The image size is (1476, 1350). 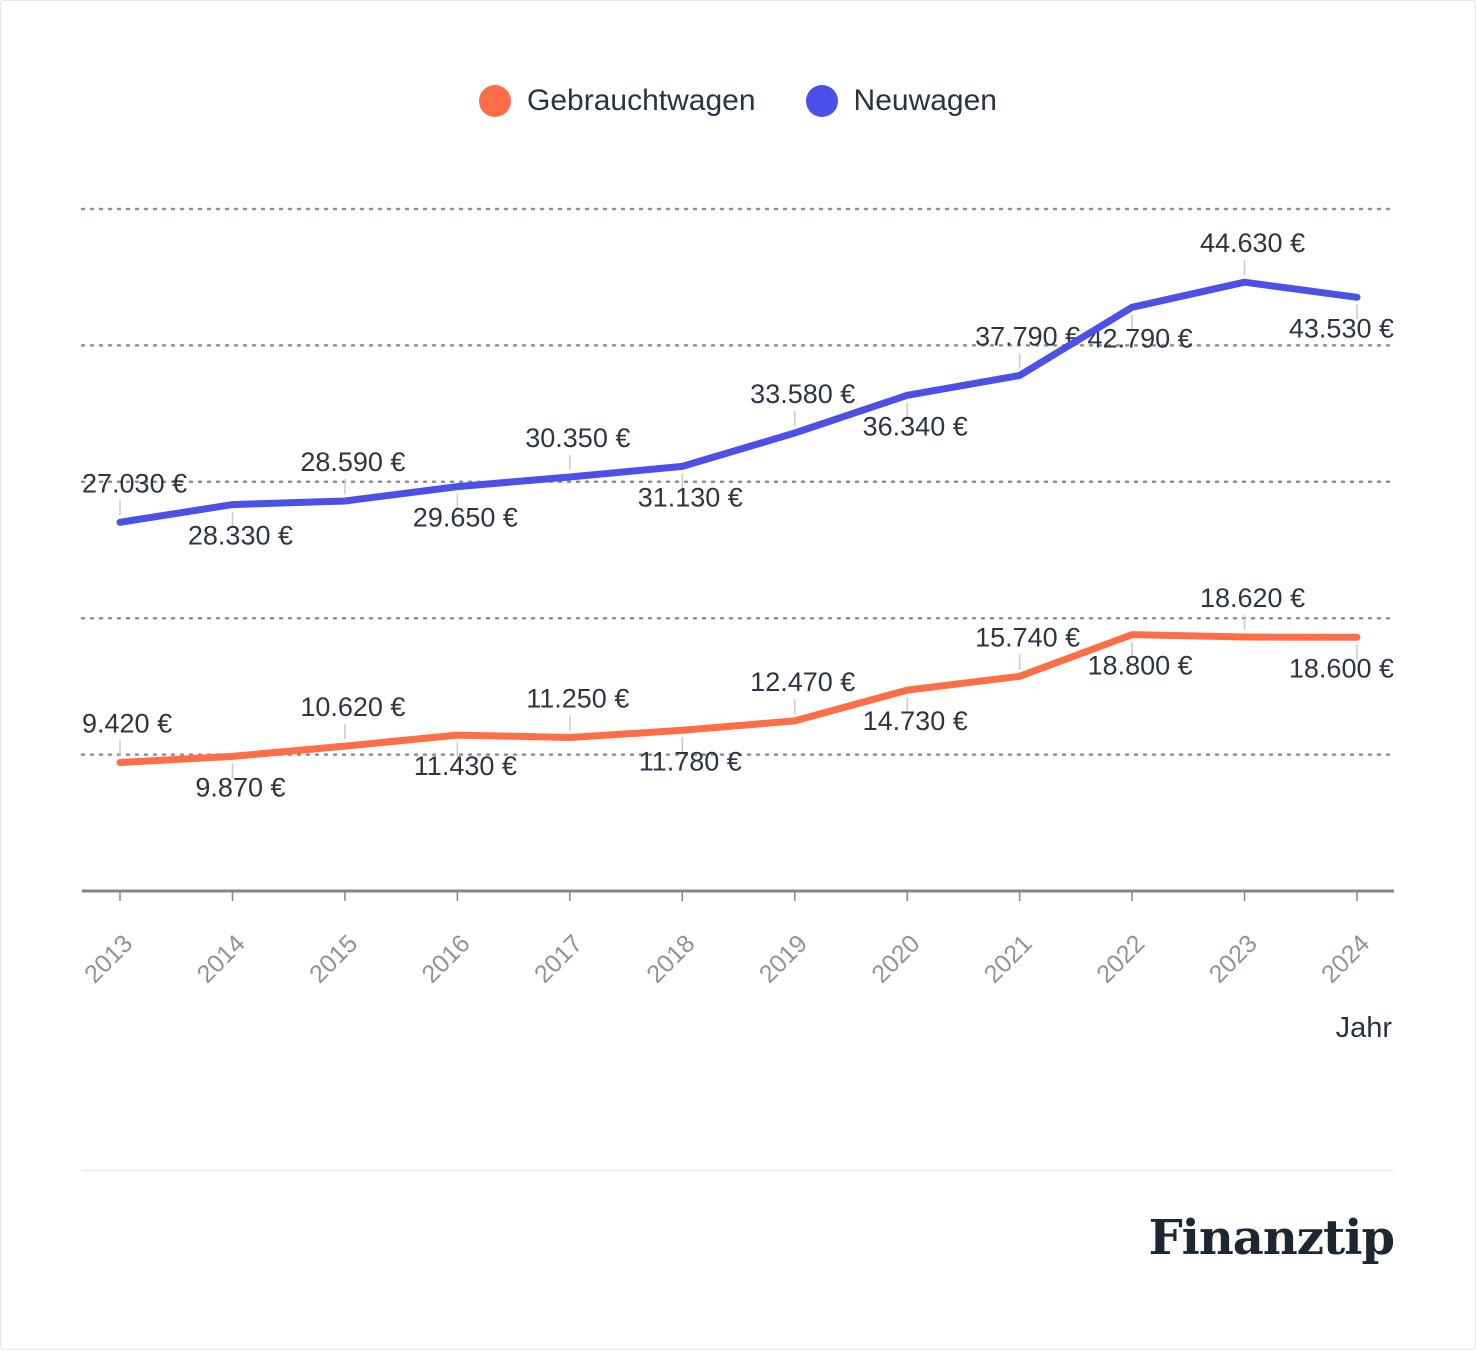 What do you see at coordinates (1252, 243) in the screenshot?
I see `data-label-neuwagen: 44.630 €` at bounding box center [1252, 243].